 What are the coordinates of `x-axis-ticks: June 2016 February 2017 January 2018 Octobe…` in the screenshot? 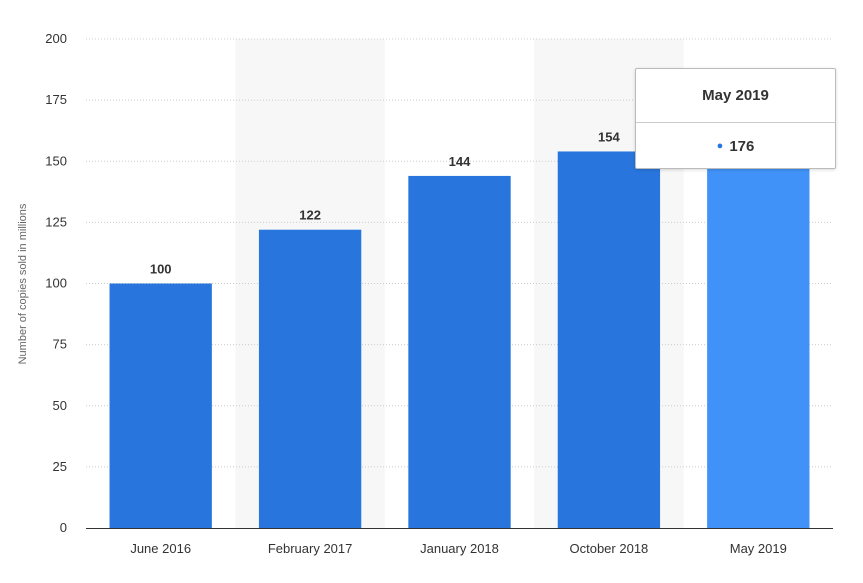 It's located at (458, 548).